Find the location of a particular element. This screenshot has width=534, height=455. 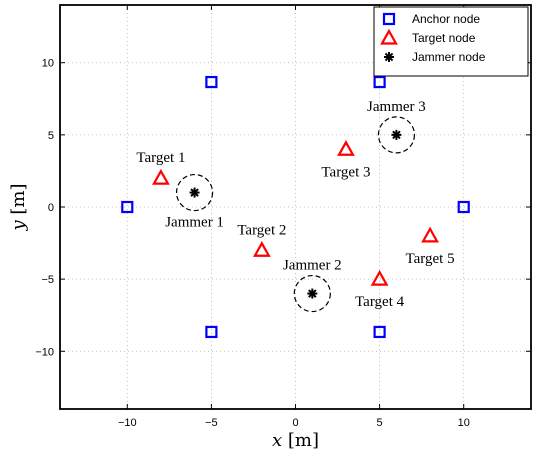

y-tick-label: 10 is located at coordinates (48, 64).